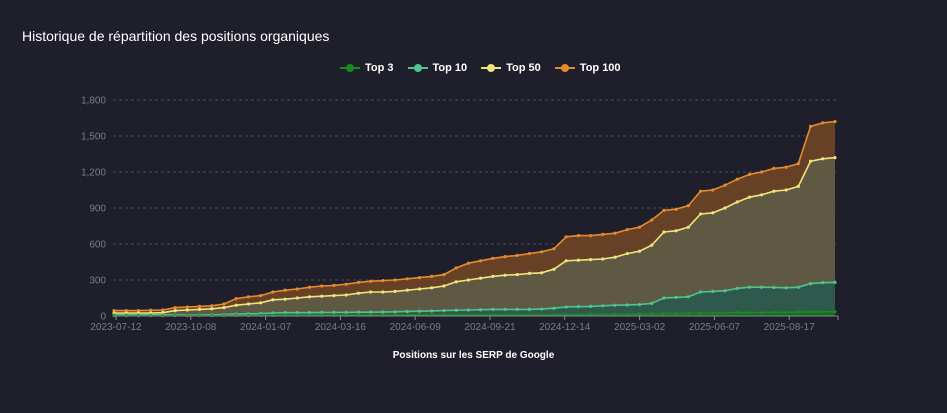 Image resolution: width=947 pixels, height=413 pixels. What do you see at coordinates (640, 327) in the screenshot?
I see `x-tick-label: 2025-03-02` at bounding box center [640, 327].